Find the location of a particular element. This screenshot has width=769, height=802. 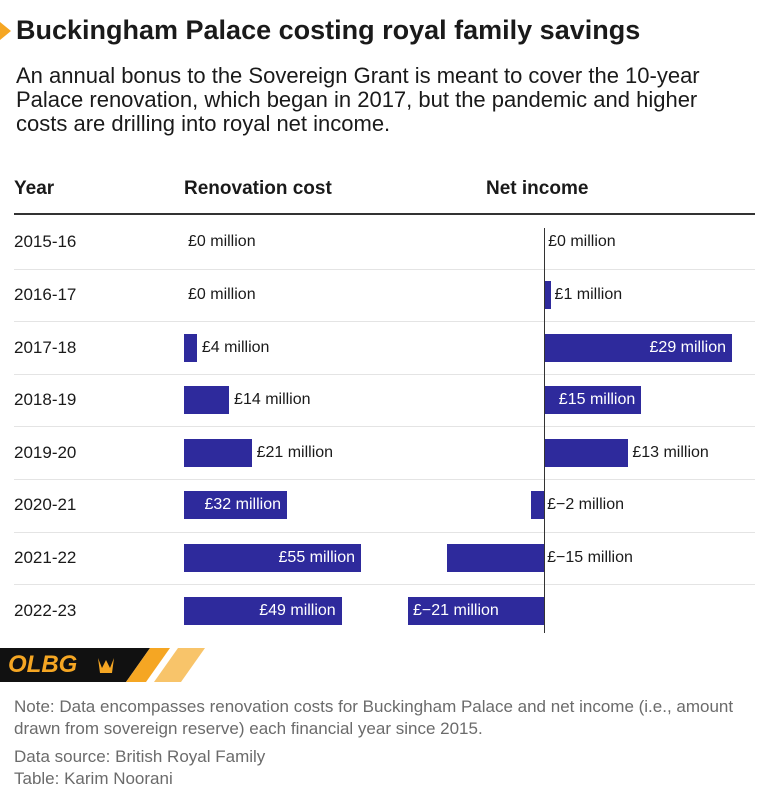

net-income-label: £−21 million is located at coordinates (456, 610).